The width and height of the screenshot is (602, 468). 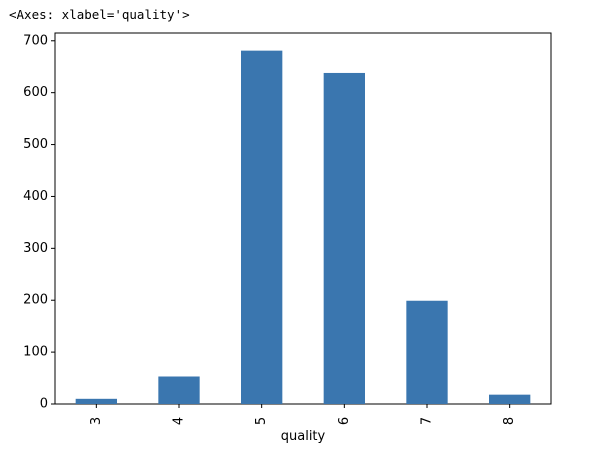 What do you see at coordinates (35, 248) in the screenshot?
I see `y-tick-label-300: 300` at bounding box center [35, 248].